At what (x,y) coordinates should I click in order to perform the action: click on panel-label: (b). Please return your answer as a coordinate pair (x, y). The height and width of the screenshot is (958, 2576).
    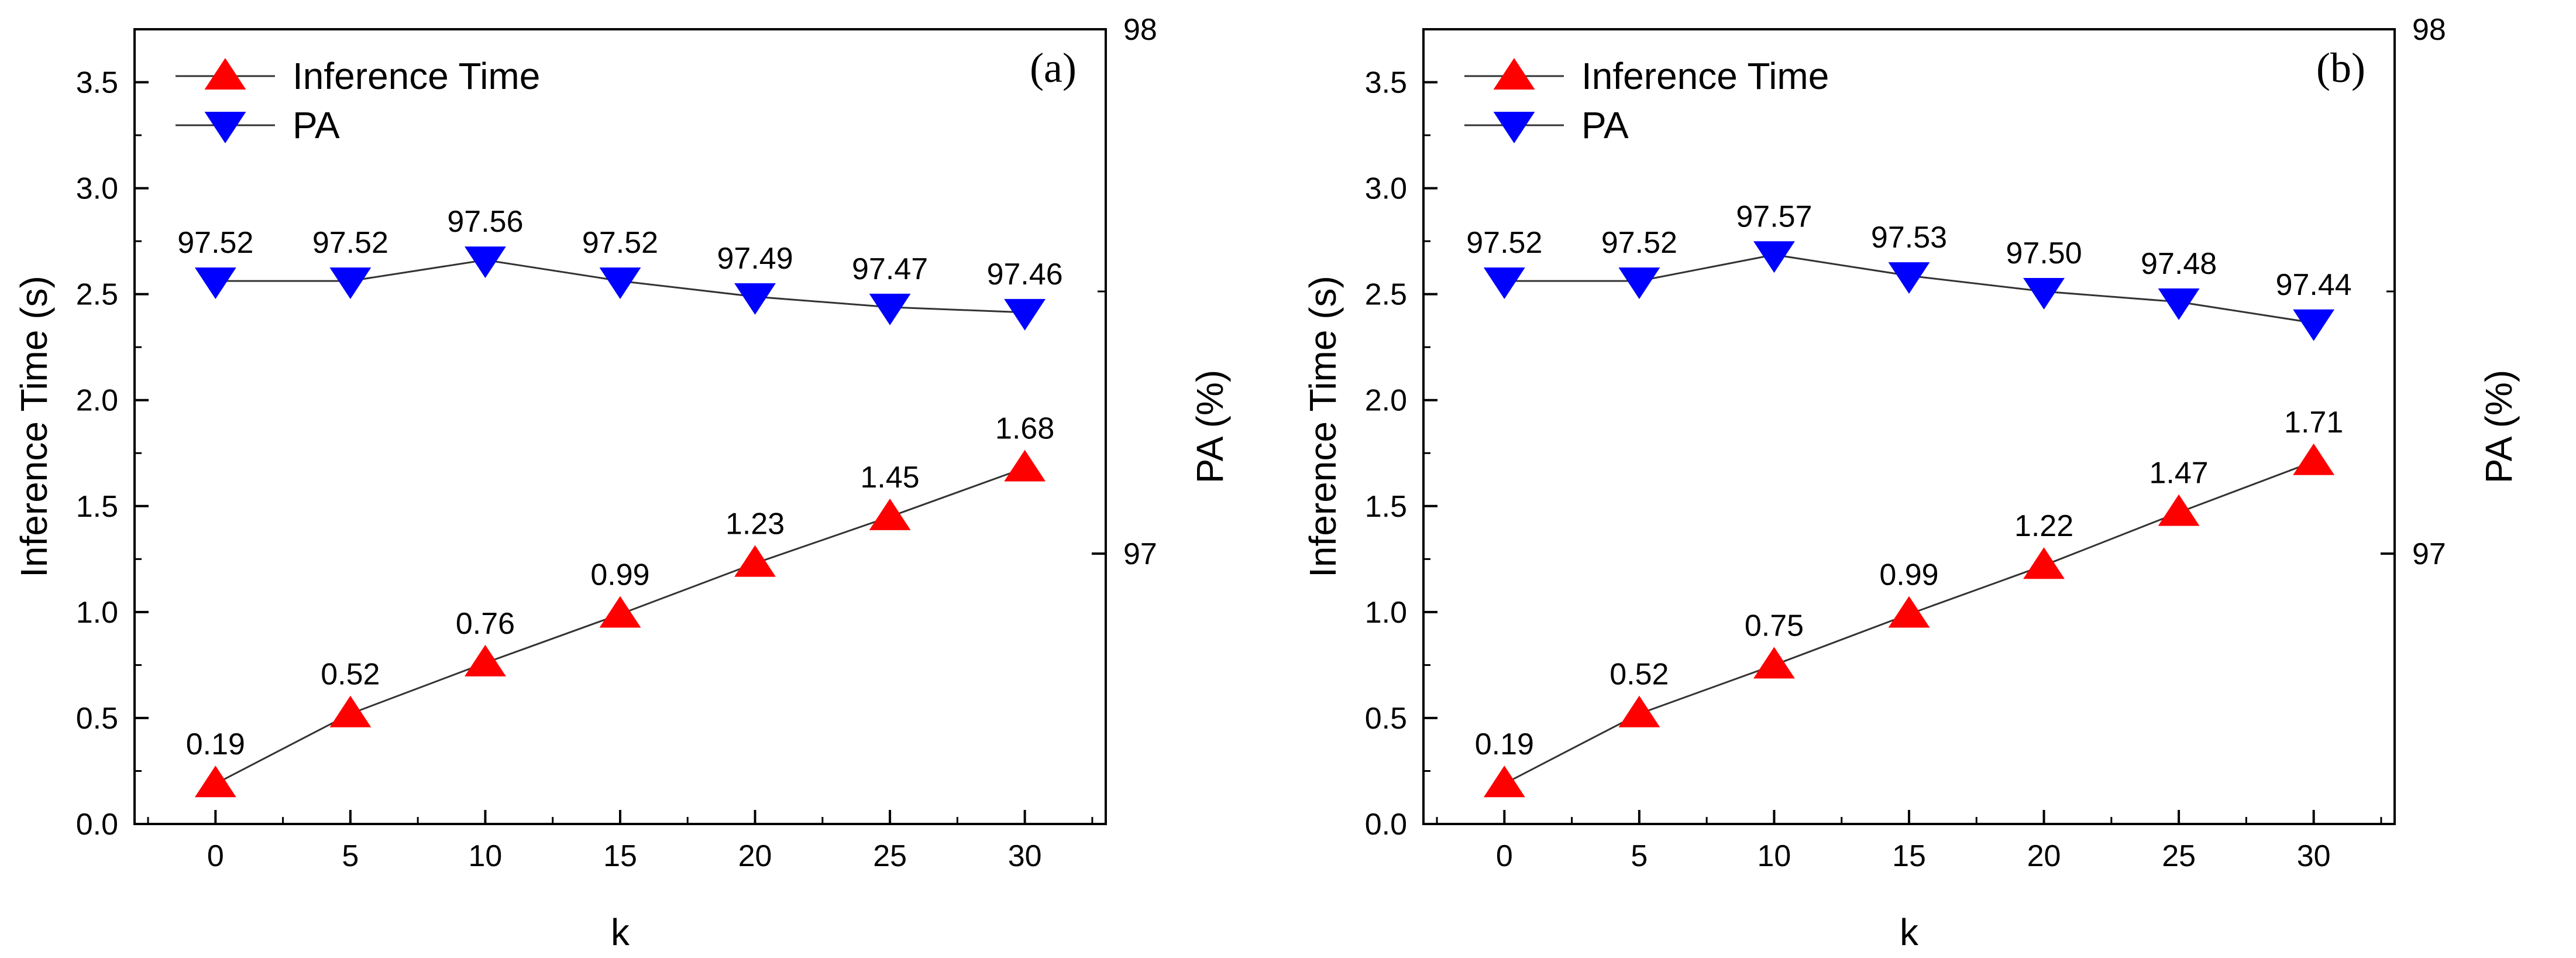
    Looking at the image, I should click on (2340, 67).